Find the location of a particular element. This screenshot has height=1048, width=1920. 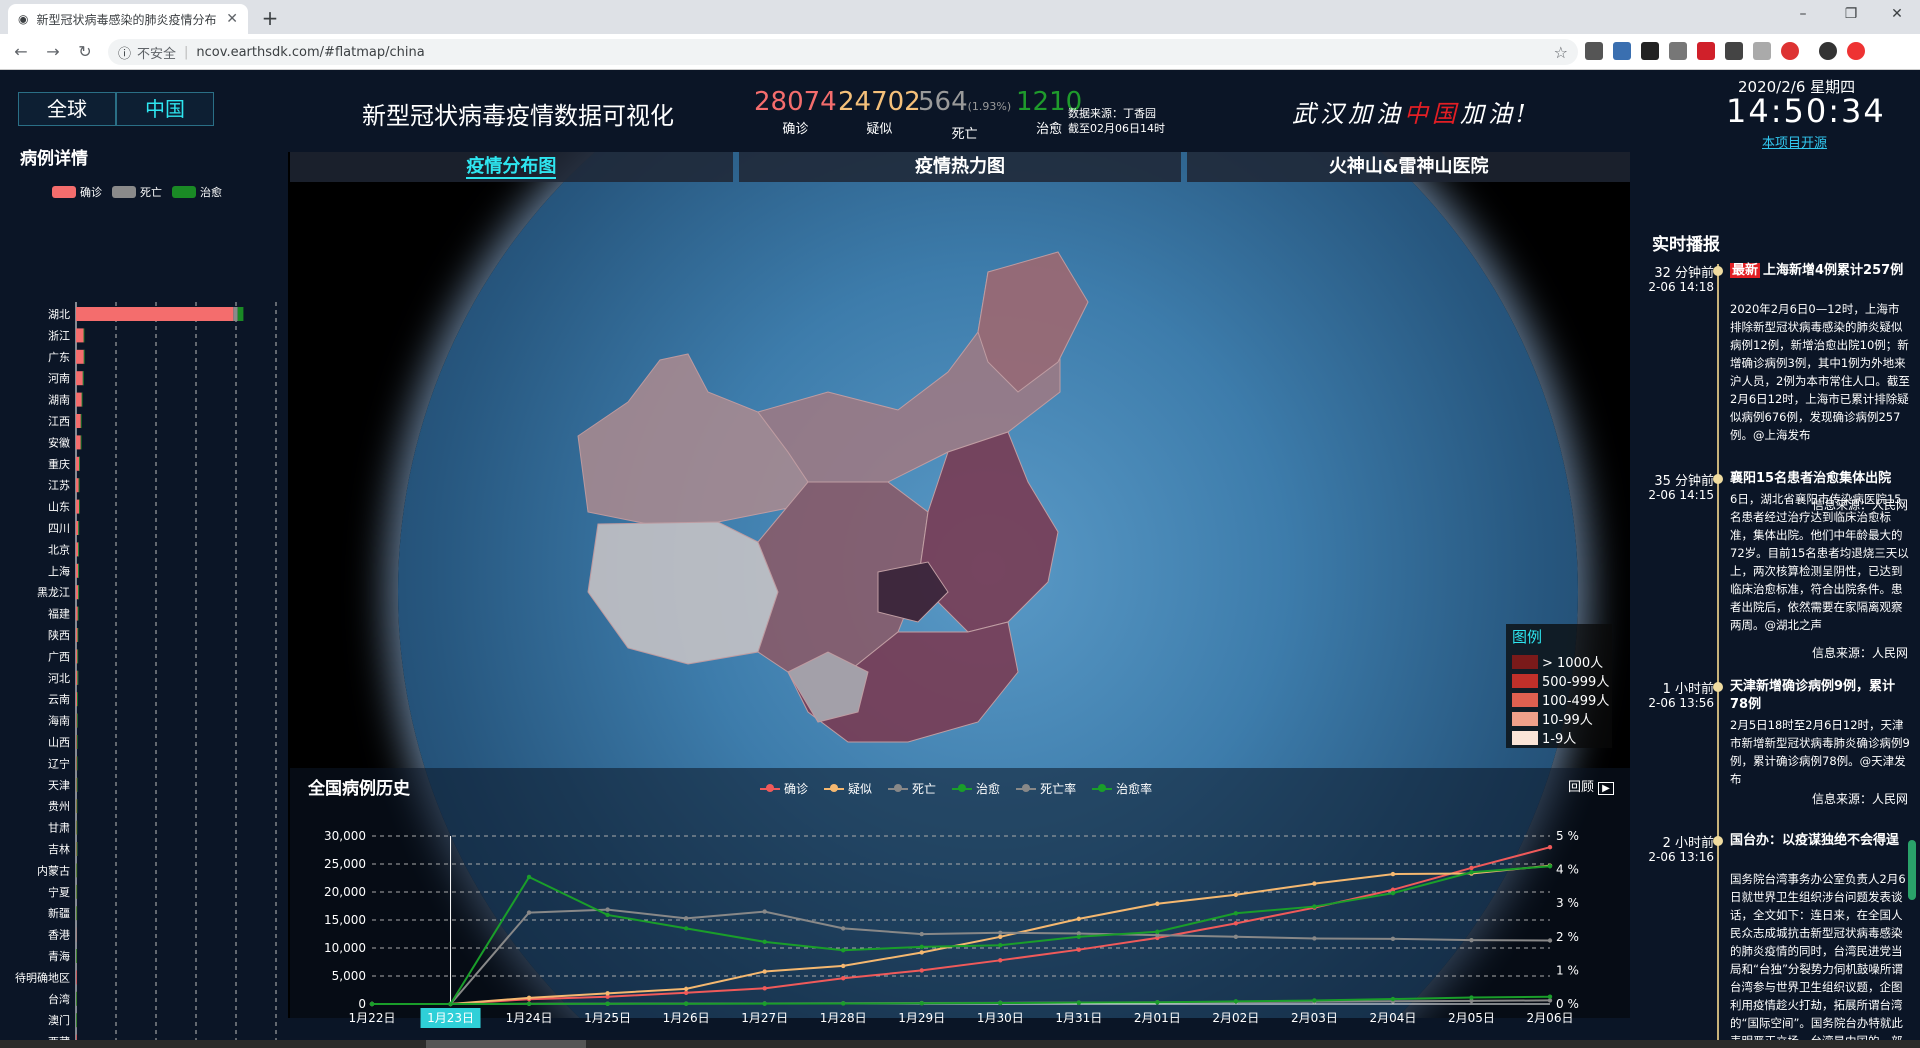

y-category-label: 云南 is located at coordinates (59, 699).